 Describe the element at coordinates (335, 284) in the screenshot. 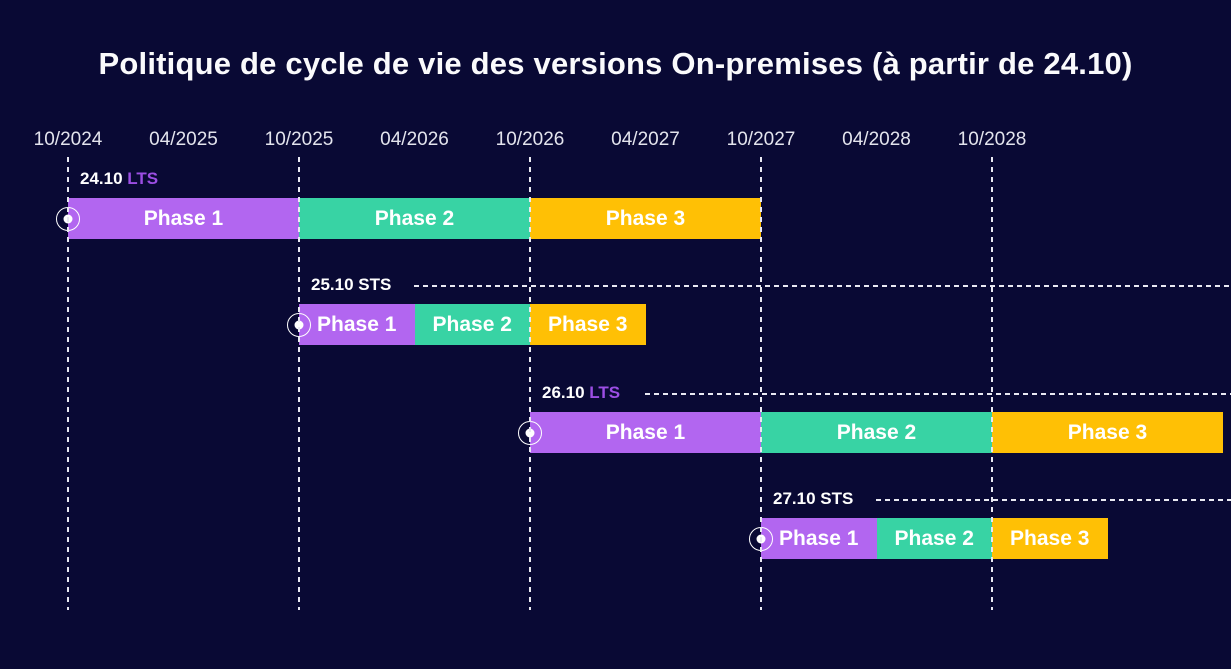

I see `release-version: 25.10` at that location.